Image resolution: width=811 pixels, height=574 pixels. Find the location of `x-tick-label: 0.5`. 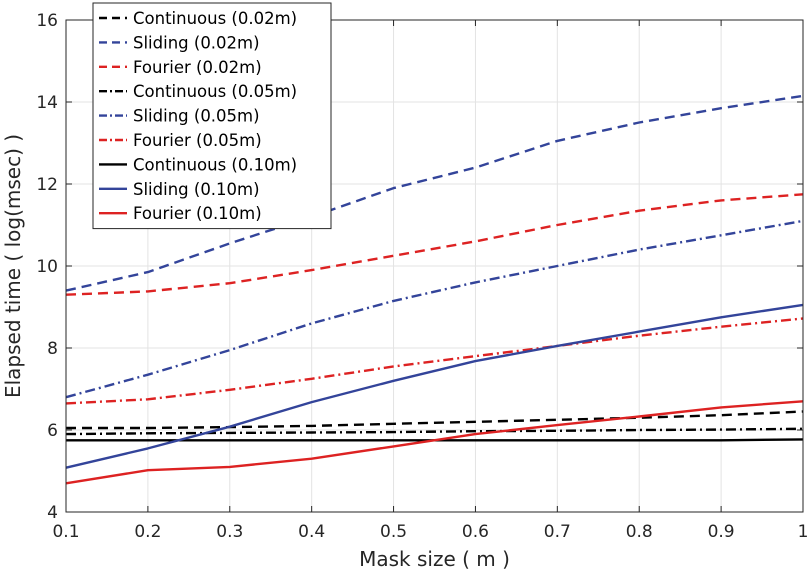

x-tick-label: 0.5 is located at coordinates (393, 532).